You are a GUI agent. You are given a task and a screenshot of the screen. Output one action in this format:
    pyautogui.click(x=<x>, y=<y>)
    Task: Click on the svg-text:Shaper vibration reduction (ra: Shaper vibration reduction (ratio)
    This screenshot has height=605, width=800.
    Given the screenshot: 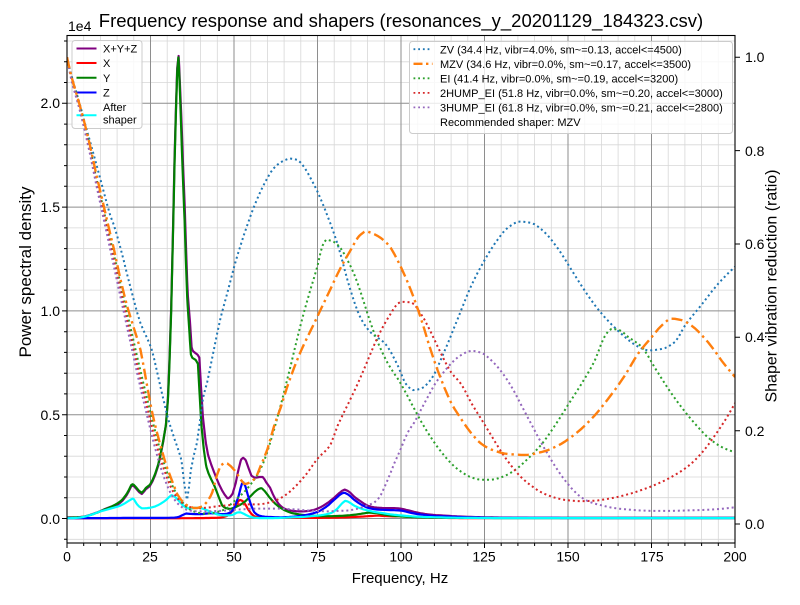 What is the action you would take?
    pyautogui.click(x=772, y=285)
    